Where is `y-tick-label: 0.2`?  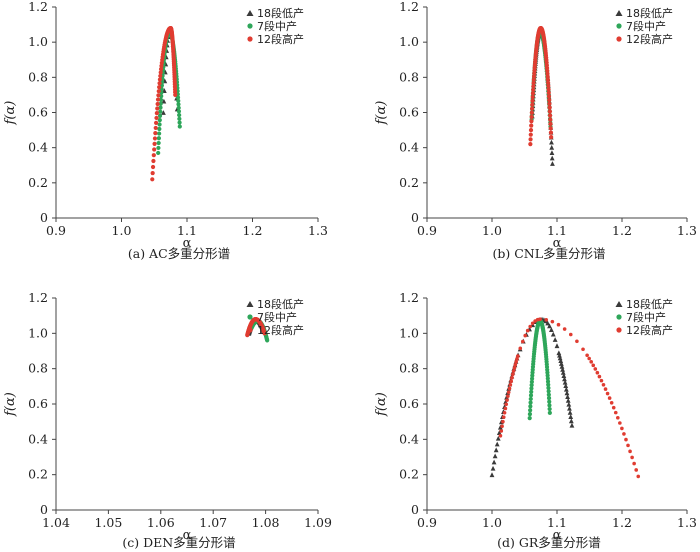
y-tick-label: 0.2 is located at coordinates (38, 182).